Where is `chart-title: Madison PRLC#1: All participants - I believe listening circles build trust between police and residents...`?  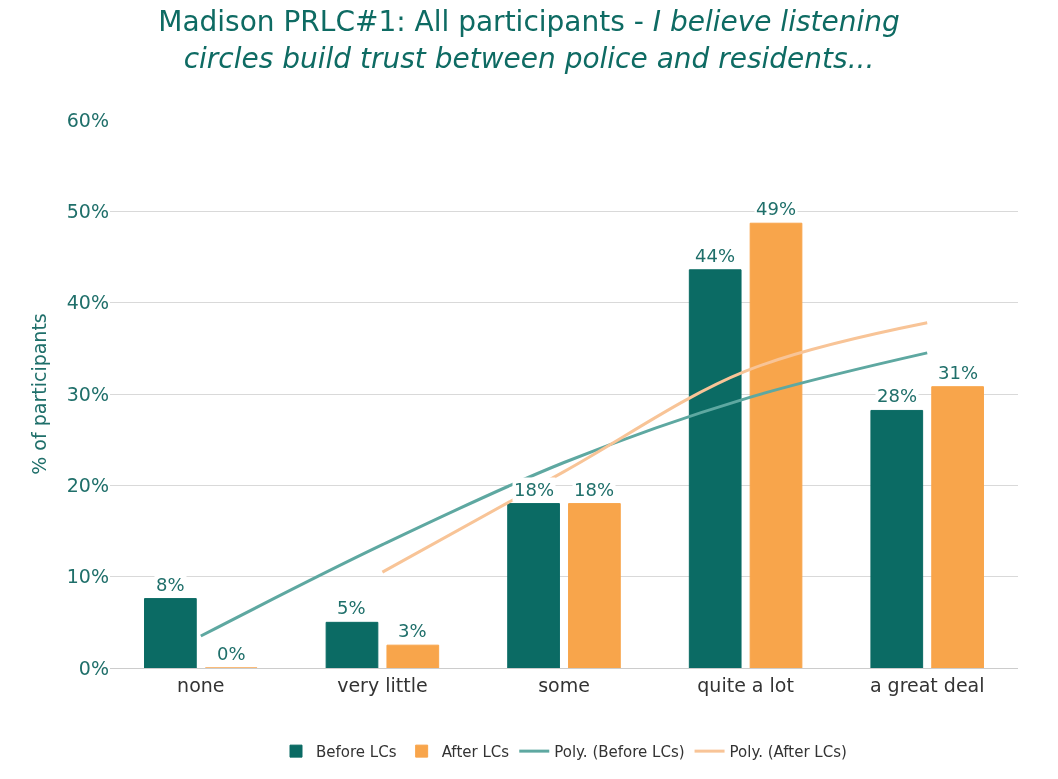 chart-title: Madison PRLC#1: All participants - I believe listening circles build trust between police and residents... is located at coordinates (529, 40).